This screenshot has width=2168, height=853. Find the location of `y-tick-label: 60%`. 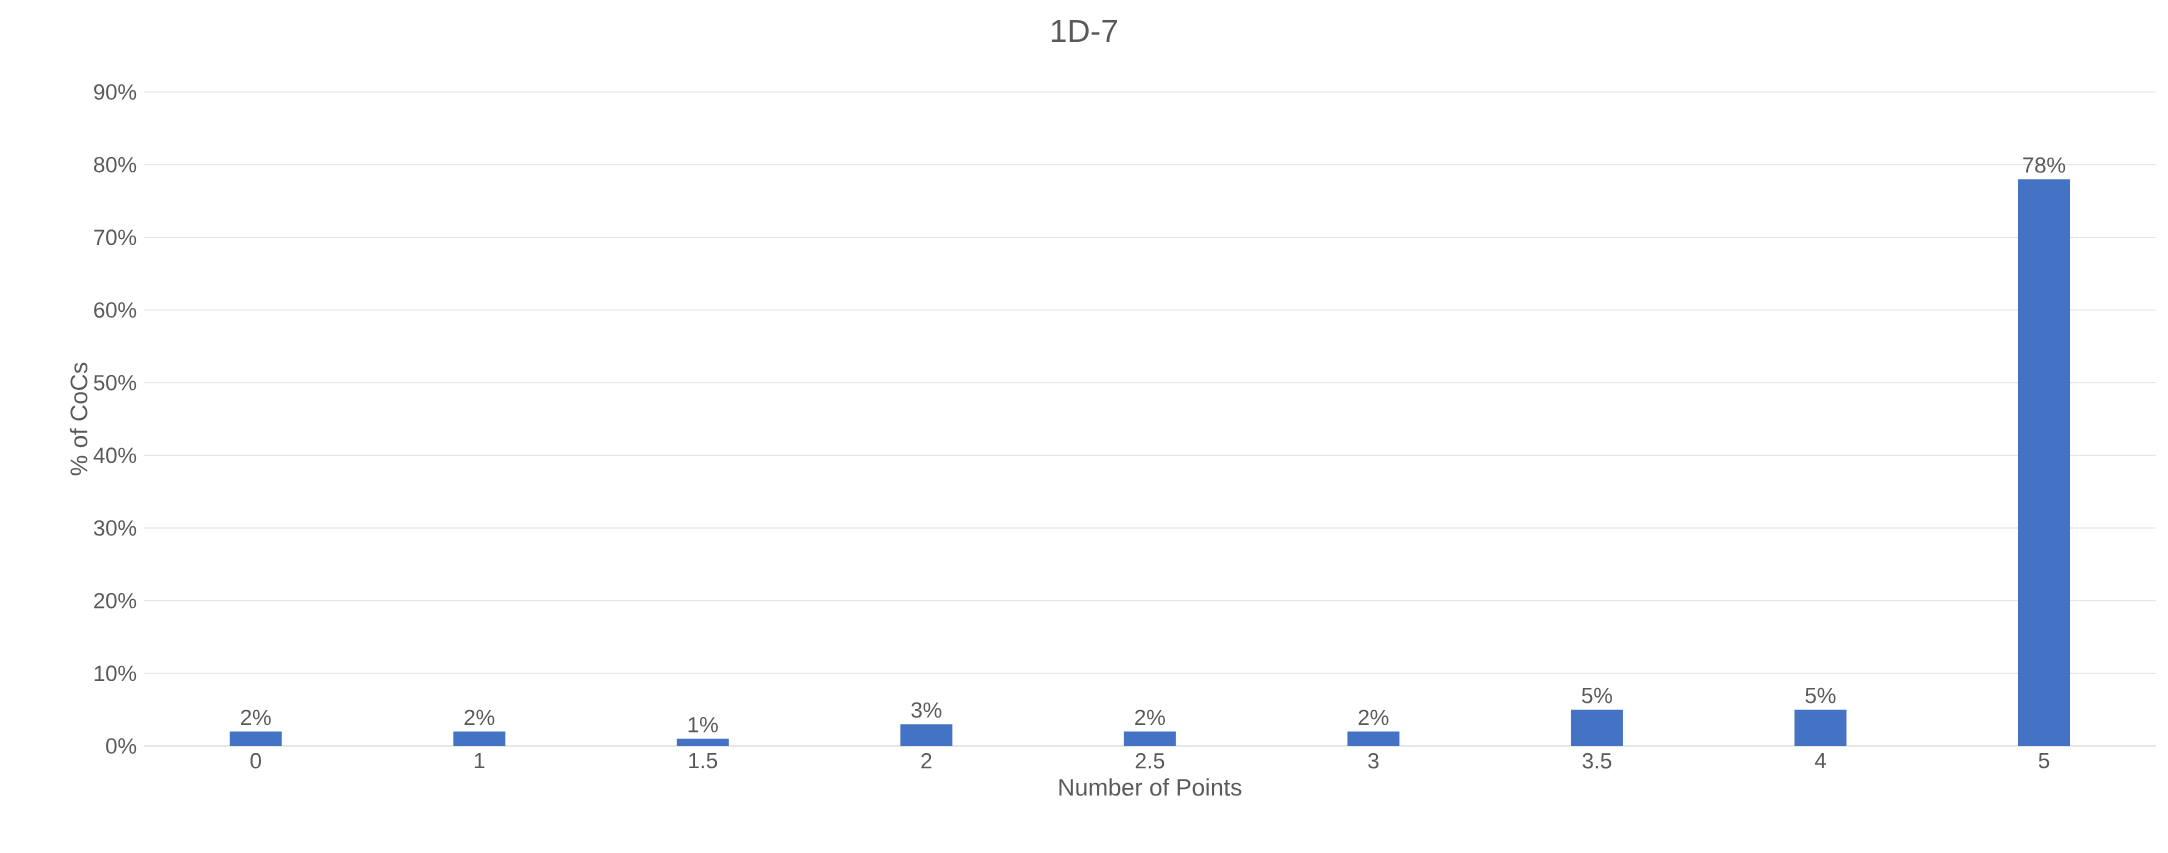

y-tick-label: 60% is located at coordinates (115, 310).